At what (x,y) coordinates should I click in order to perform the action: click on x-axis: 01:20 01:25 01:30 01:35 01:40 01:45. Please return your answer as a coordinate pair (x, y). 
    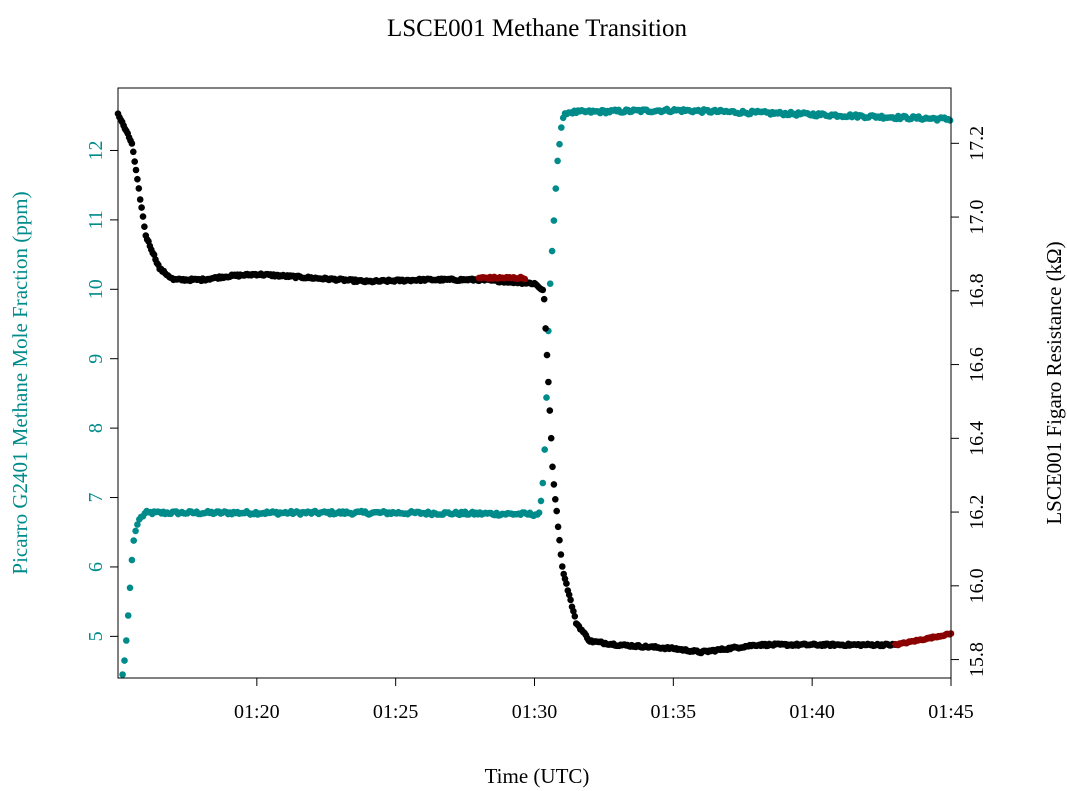
    Looking at the image, I should click on (604, 700).